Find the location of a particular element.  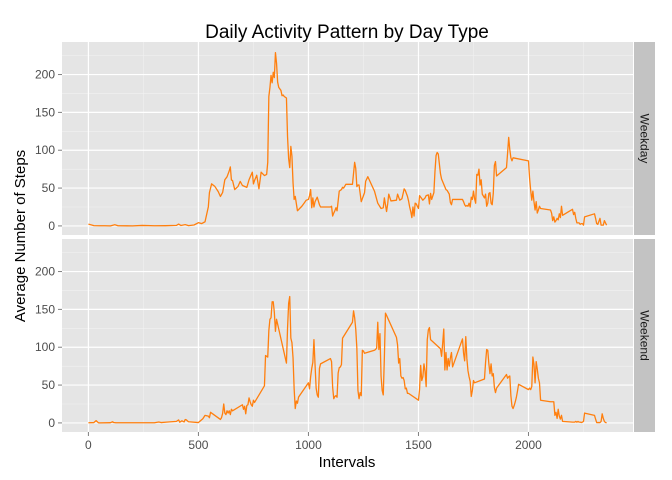

x-tick-label: 0 is located at coordinates (88, 445).